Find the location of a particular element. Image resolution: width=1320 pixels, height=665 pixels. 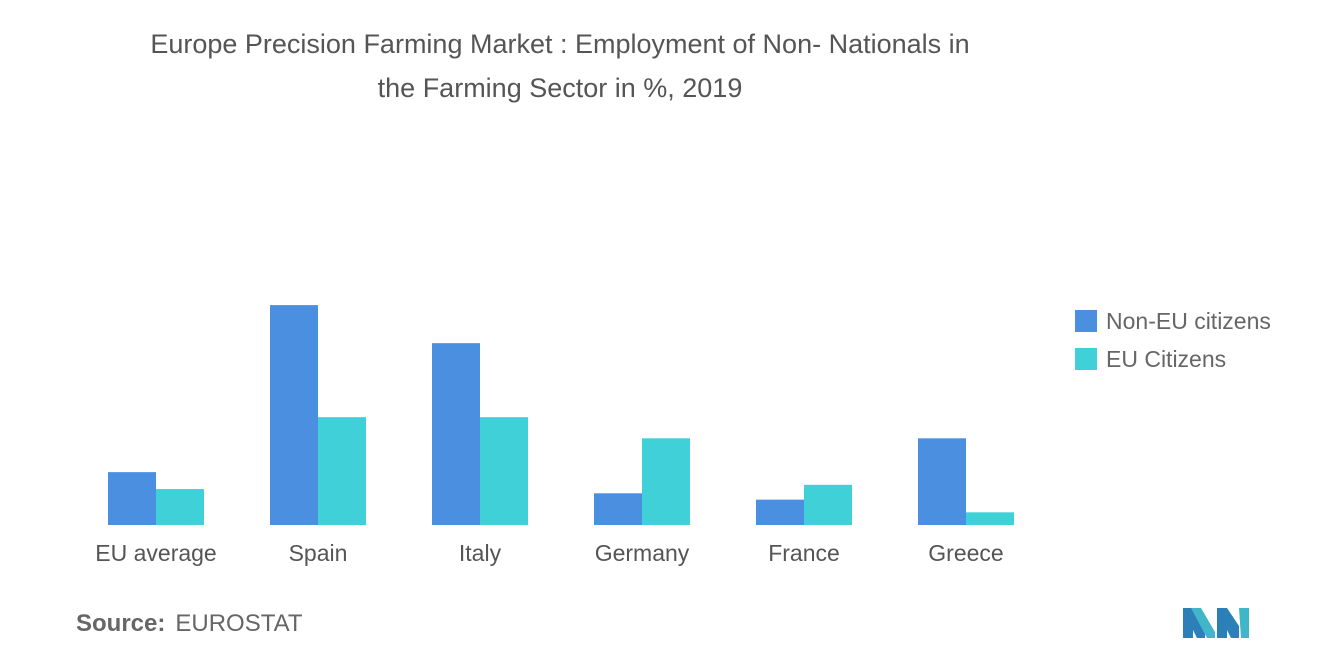

chart-legend: Non-EU citizens EU Citizens is located at coordinates (1173, 340).